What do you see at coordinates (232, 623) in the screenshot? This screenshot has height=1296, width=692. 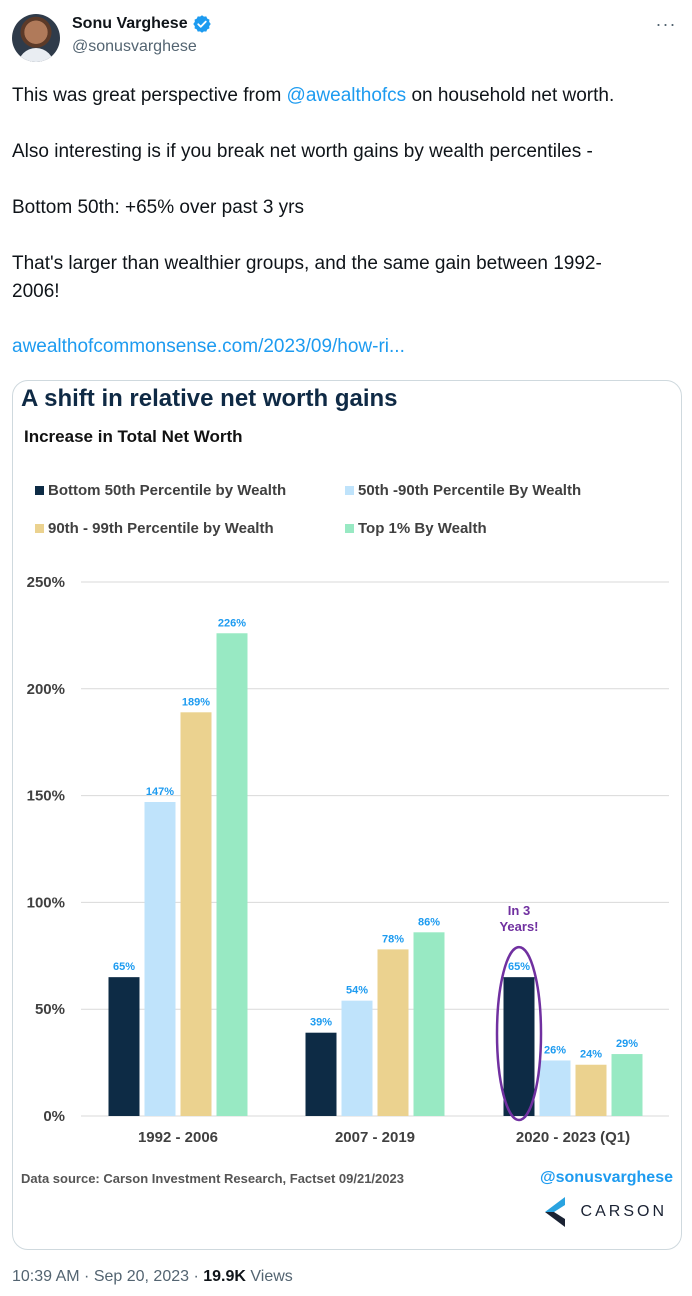 I see `bar-value-label: 226%` at bounding box center [232, 623].